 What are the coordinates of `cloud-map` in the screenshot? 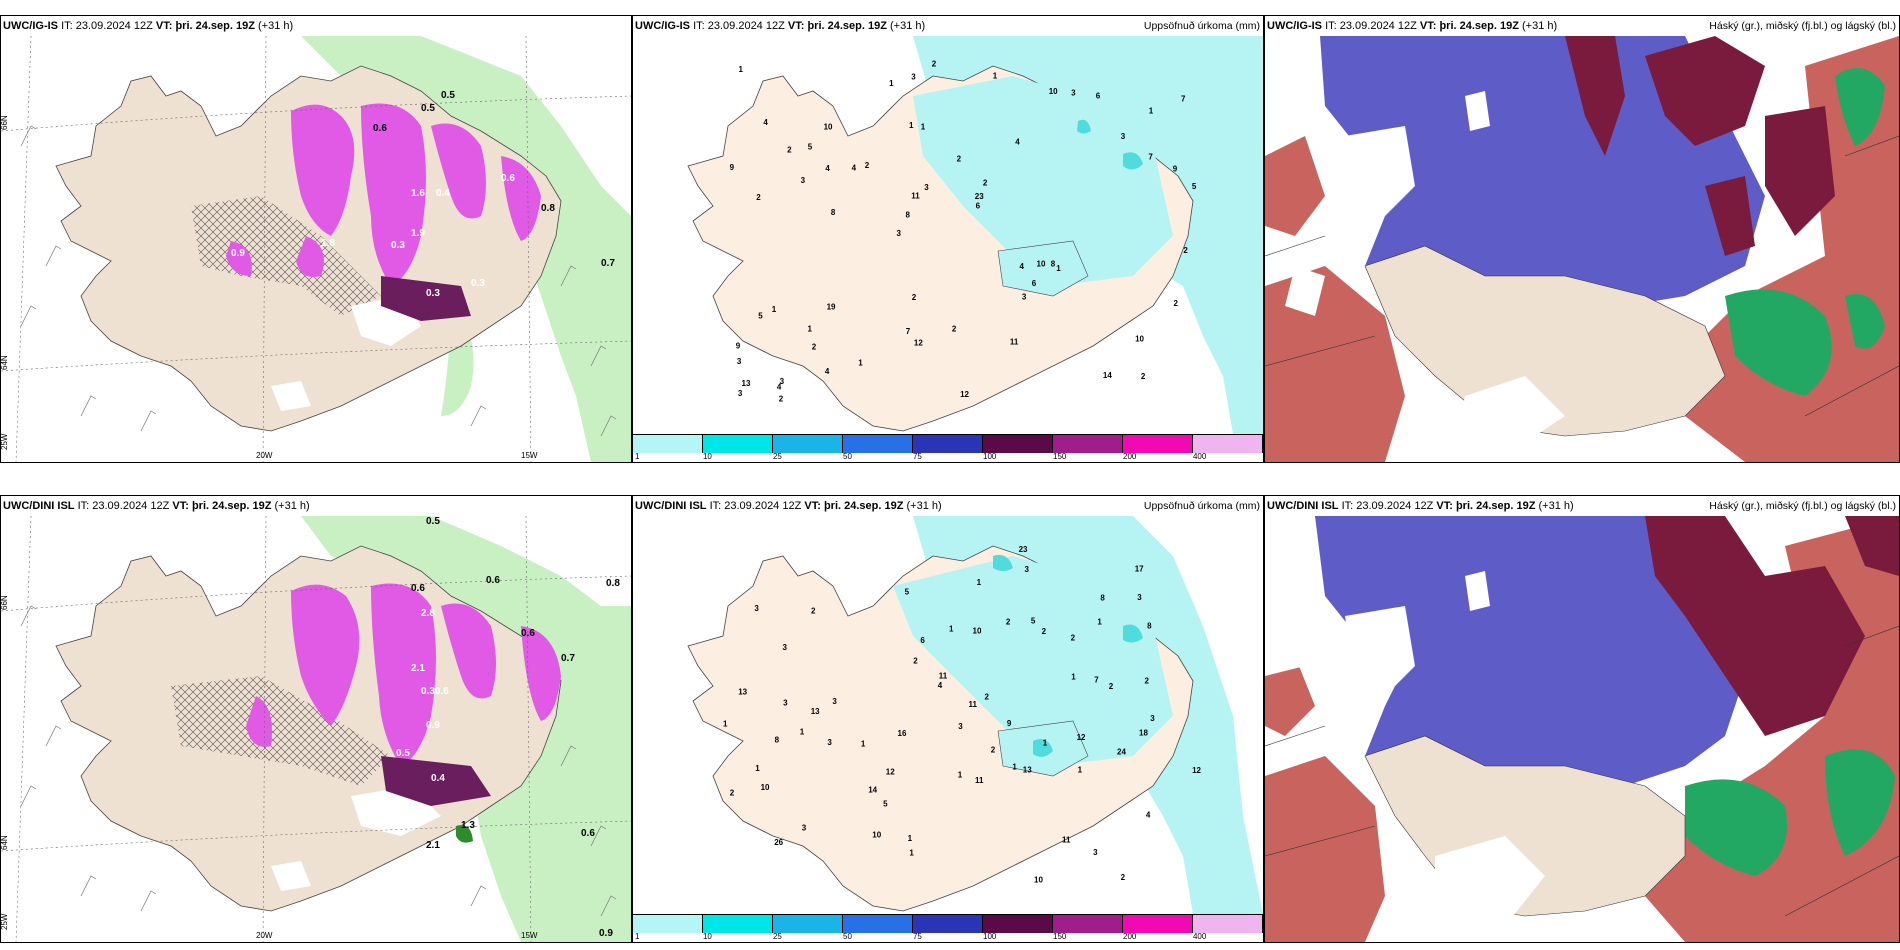 It's located at (1582, 249).